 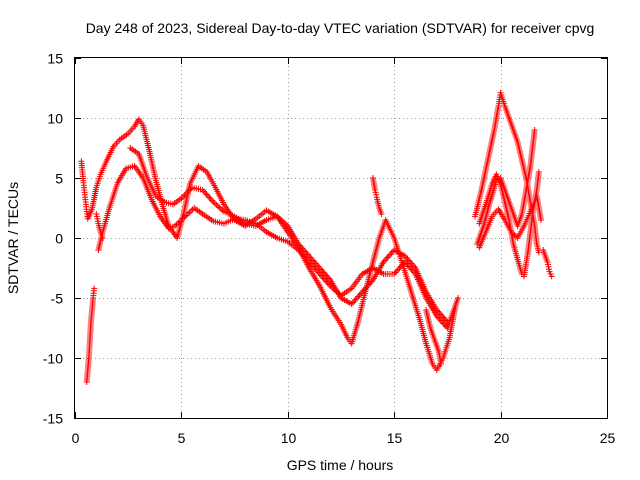 I want to click on y-tick-label: -15, so click(x=53, y=419).